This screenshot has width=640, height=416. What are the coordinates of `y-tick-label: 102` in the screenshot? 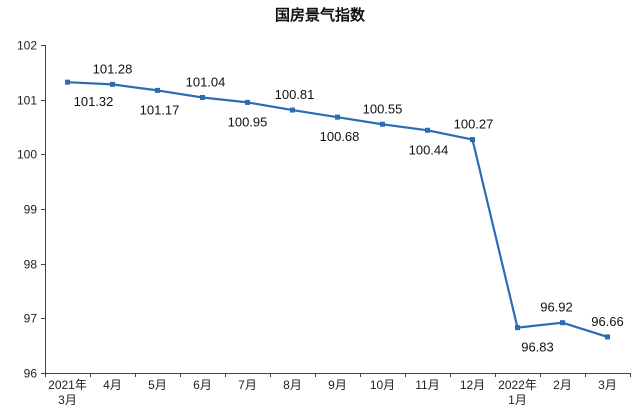 It's located at (27, 46).